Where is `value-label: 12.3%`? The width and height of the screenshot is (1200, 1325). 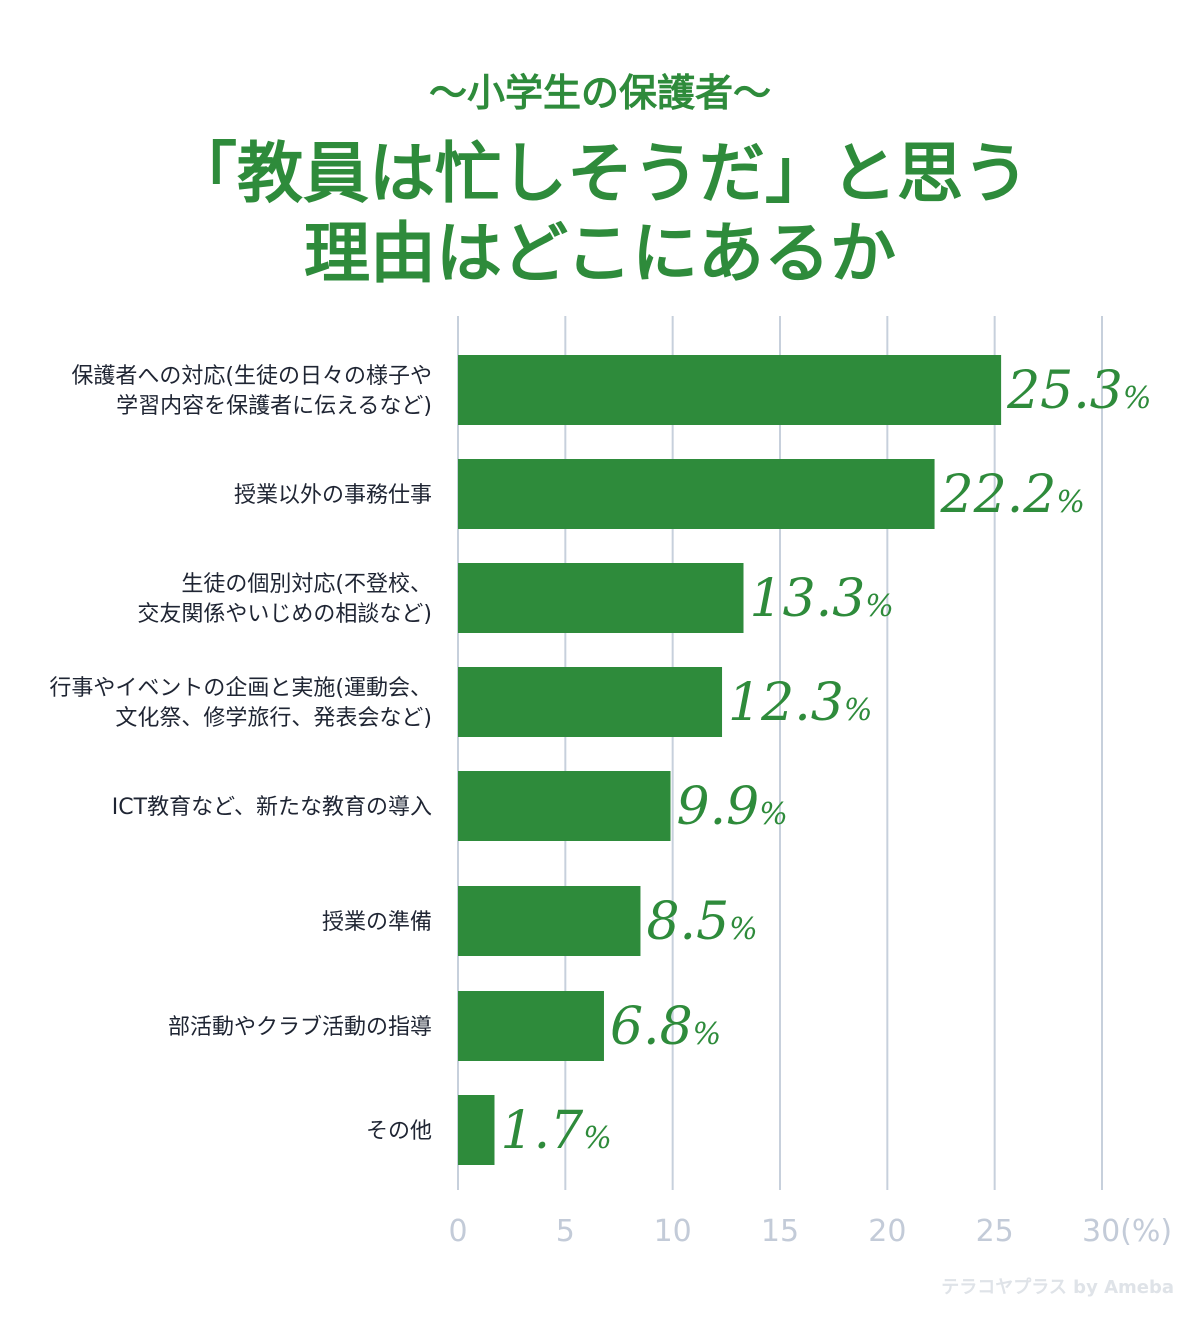 value-label: 12.3% is located at coordinates (800, 703).